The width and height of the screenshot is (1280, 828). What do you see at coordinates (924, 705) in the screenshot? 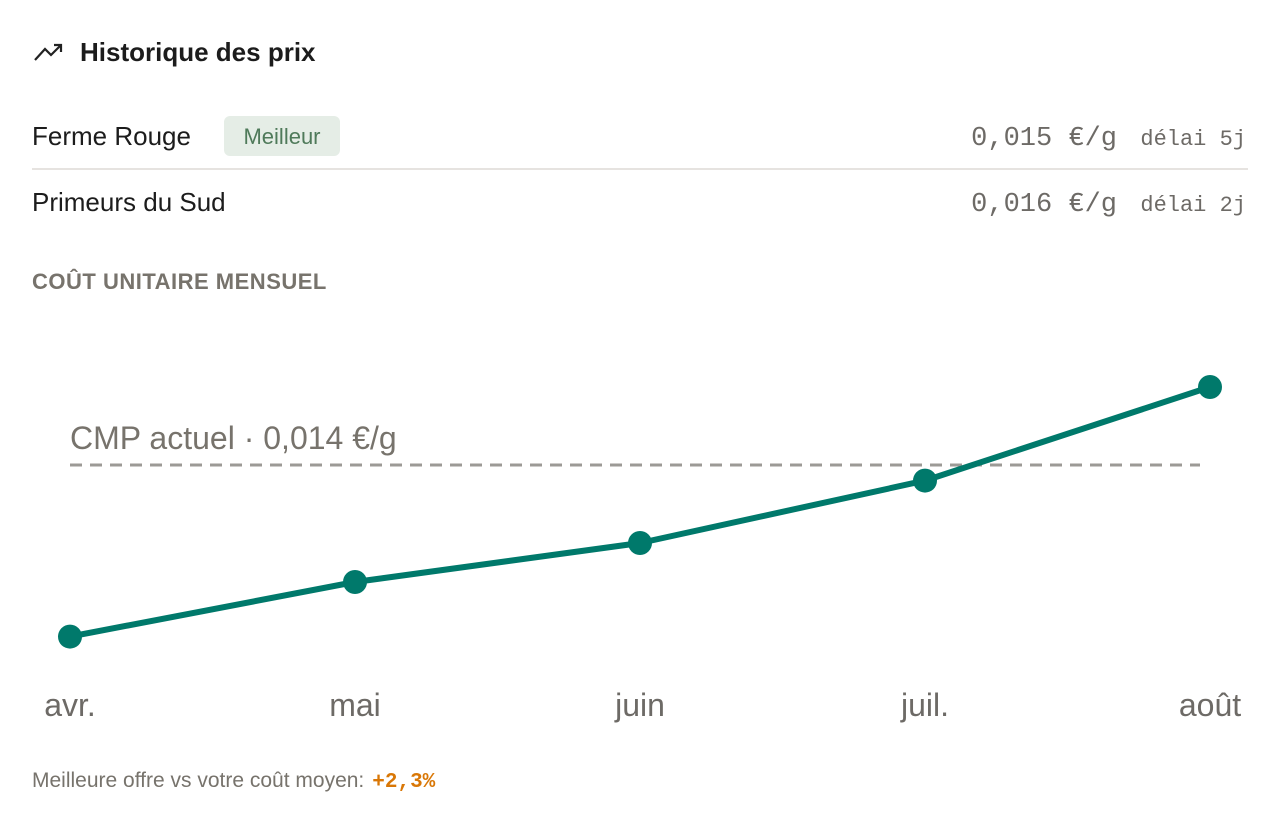
I see `x-tick-label: juil.` at bounding box center [924, 705].